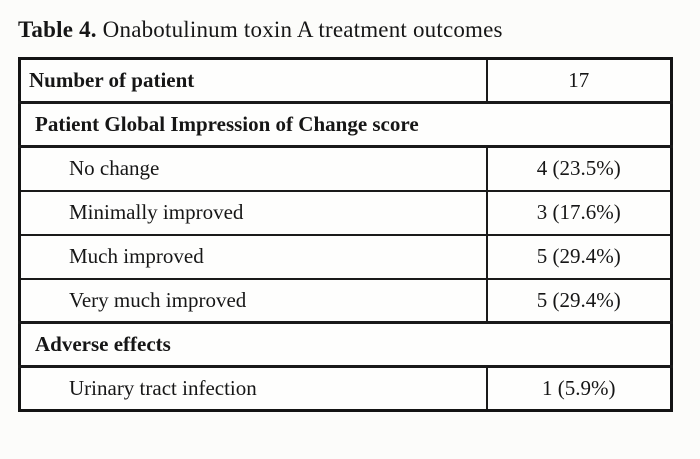 The width and height of the screenshot is (700, 459). I want to click on table-row: Urinary tract infection 1 (5.9%), so click(345, 388).